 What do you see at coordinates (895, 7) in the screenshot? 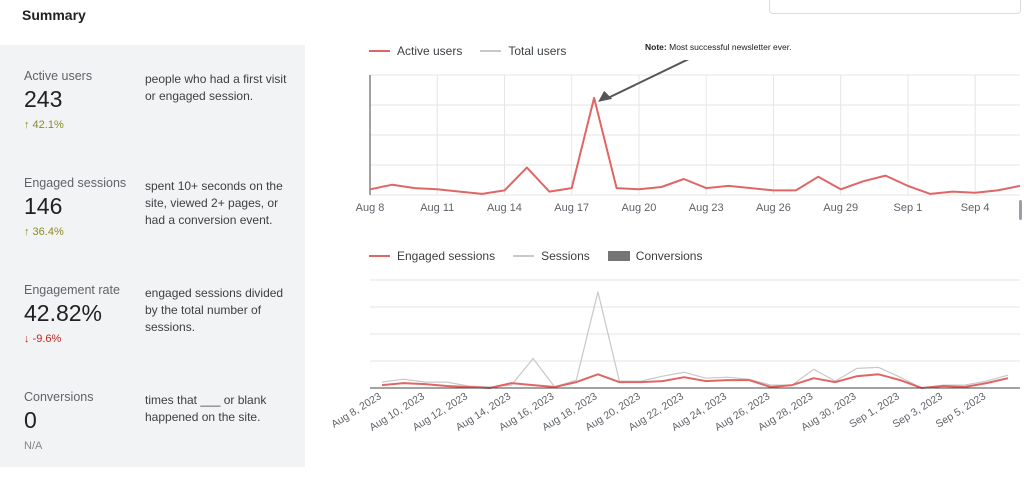
I see `date-range-control` at bounding box center [895, 7].